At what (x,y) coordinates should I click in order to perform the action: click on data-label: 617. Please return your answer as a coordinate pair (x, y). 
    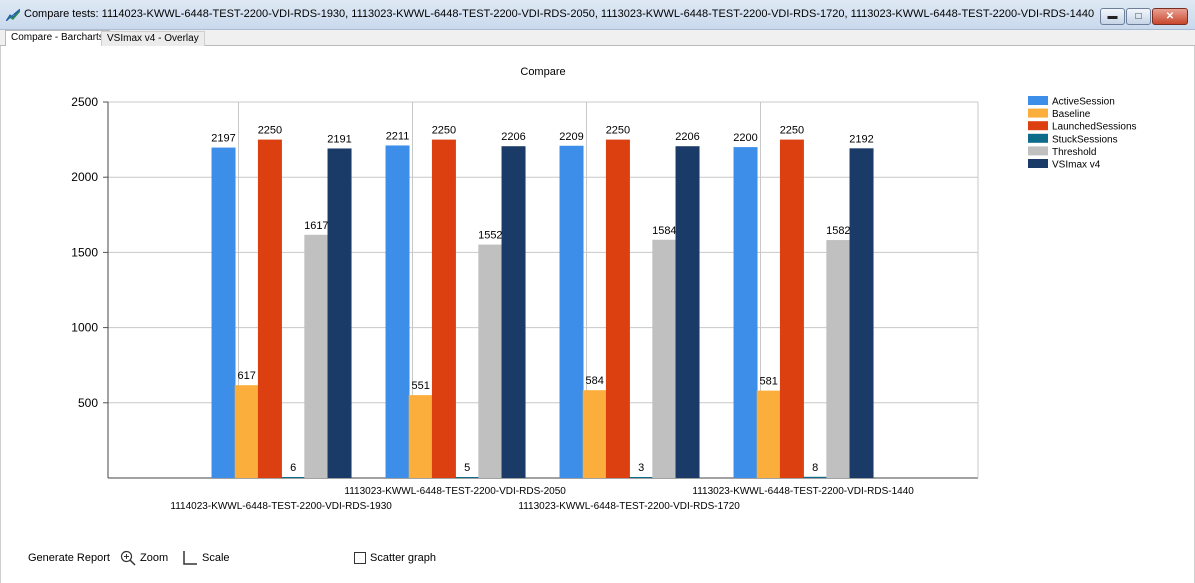
    Looking at the image, I should click on (247, 376).